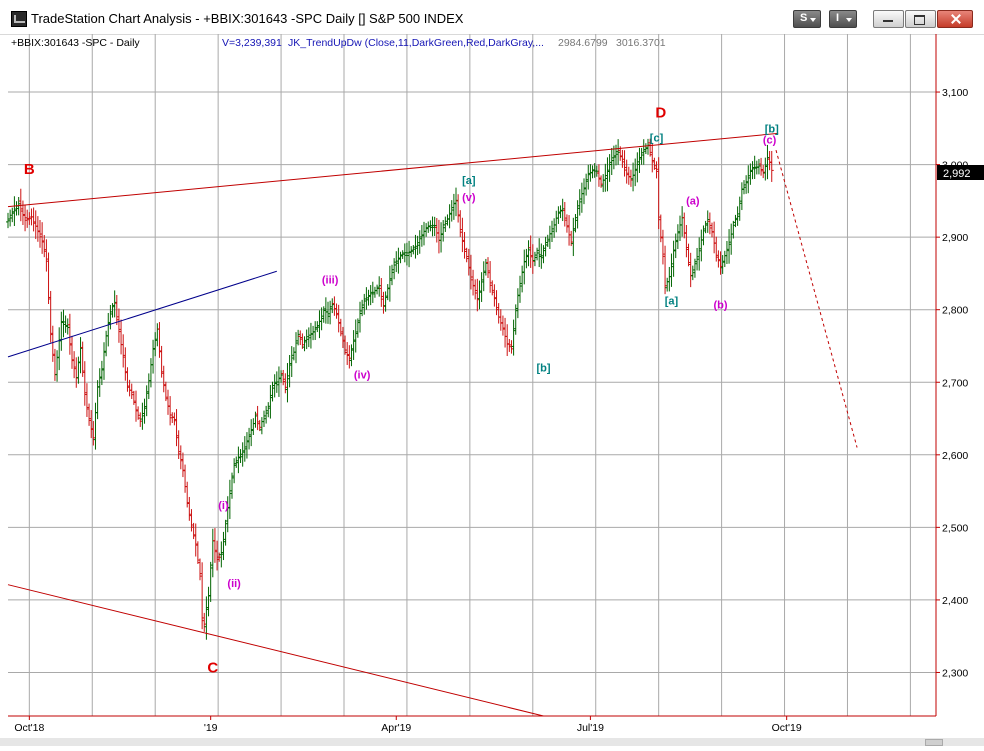 Image resolution: width=984 pixels, height=751 pixels. I want to click on s-menu-button: S, so click(807, 19).